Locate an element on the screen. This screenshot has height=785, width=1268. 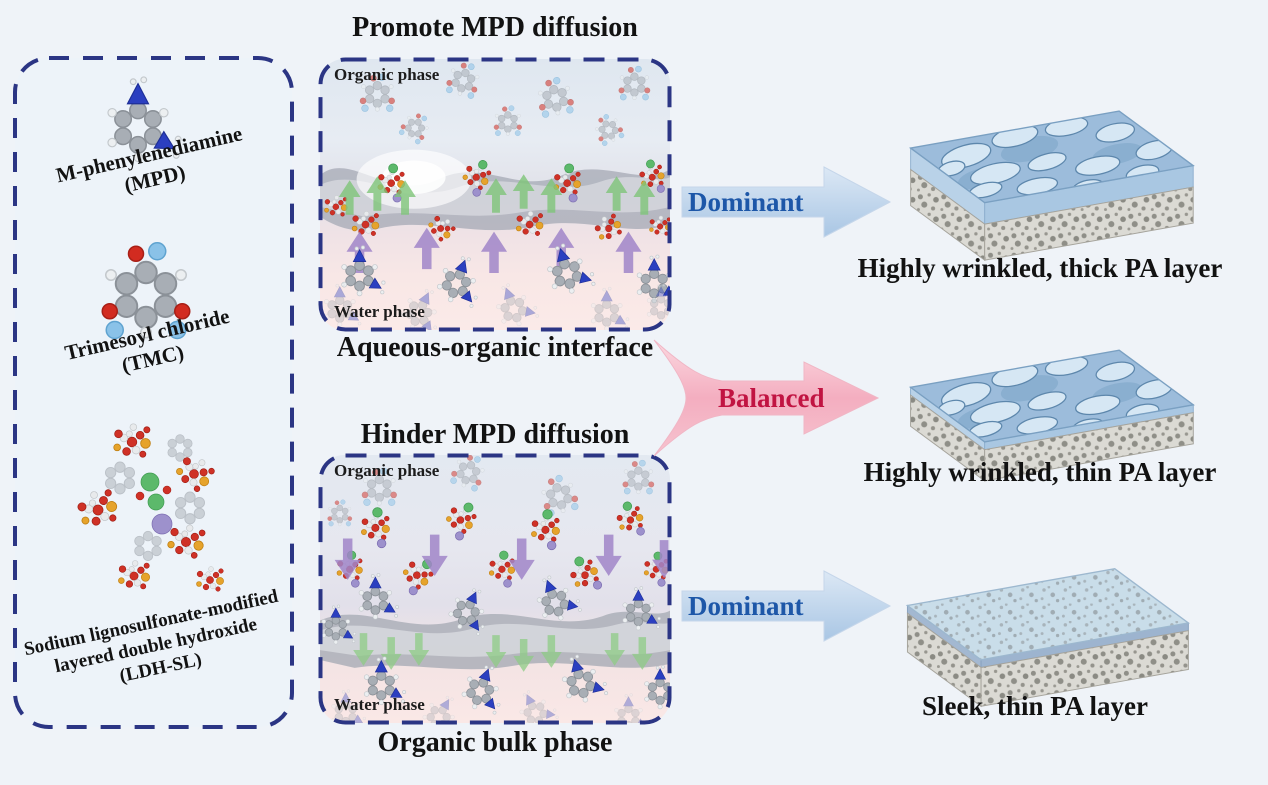
interface-scene is located at coordinates (495, 194).